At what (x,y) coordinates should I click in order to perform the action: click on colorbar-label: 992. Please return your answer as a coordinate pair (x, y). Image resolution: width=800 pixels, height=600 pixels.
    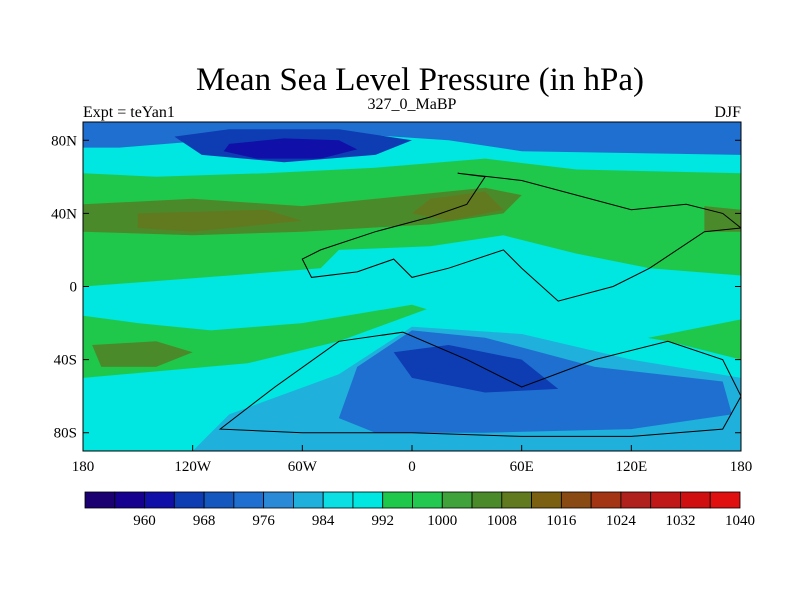
    Looking at the image, I should click on (382, 521).